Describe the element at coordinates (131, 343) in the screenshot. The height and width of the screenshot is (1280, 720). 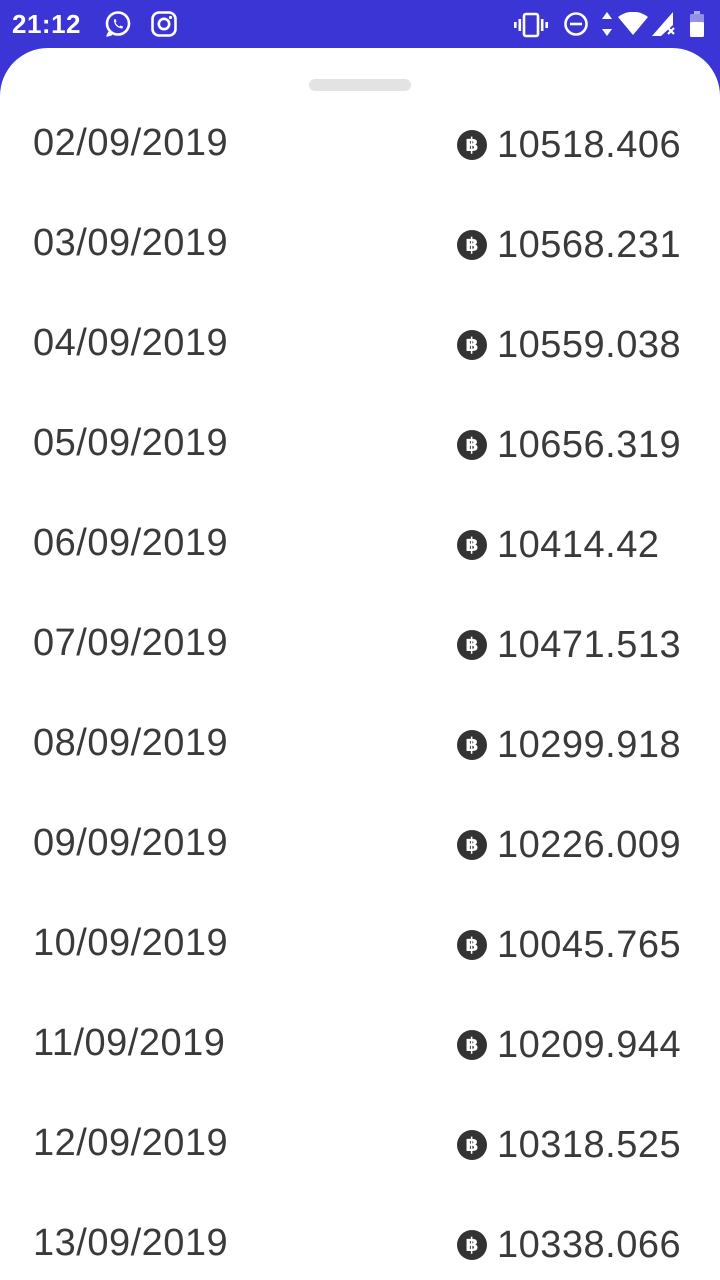
I see `row-date: 04/09/2019` at that location.